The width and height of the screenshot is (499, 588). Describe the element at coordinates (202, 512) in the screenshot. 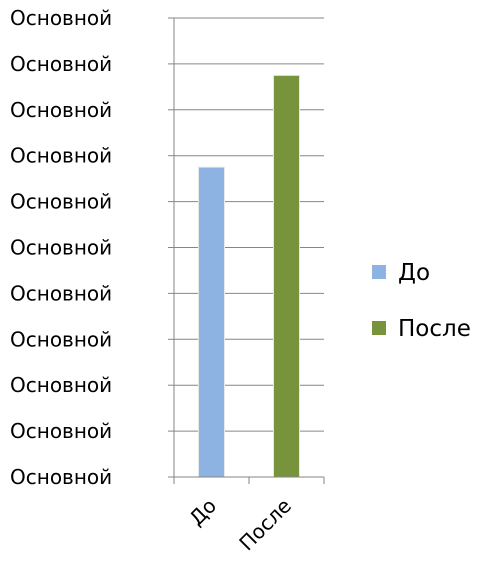

I see `x-category-label: До` at that location.